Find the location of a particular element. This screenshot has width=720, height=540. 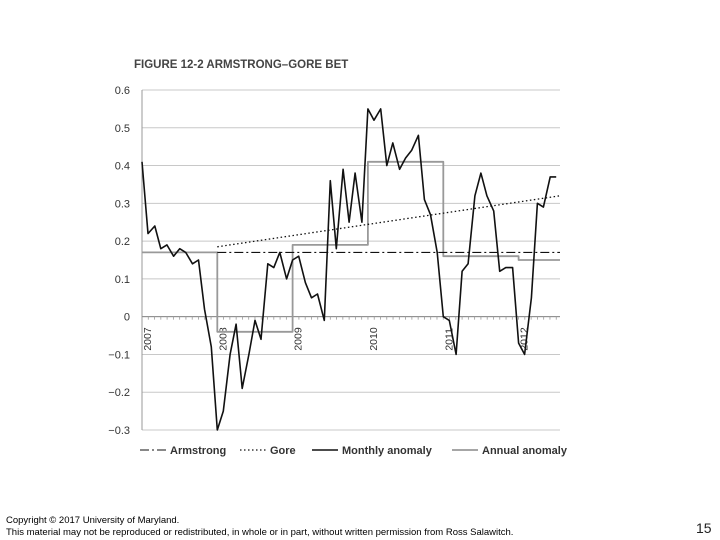

legend-label-armstrong: Armstrong is located at coordinates (198, 451).